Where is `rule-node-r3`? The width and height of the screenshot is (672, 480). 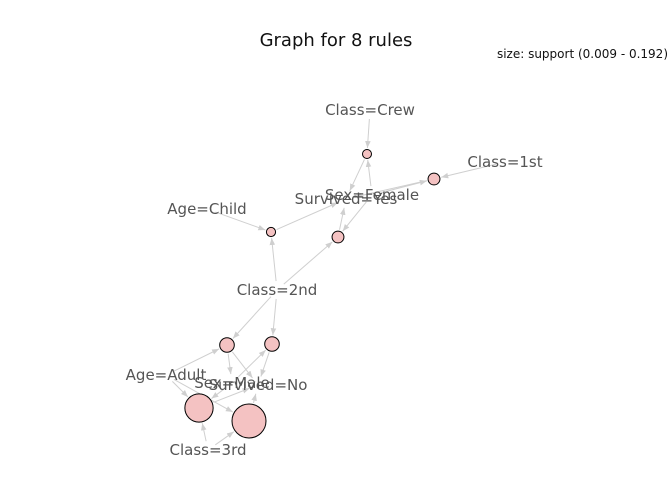
rule-node-r3 is located at coordinates (338, 237).